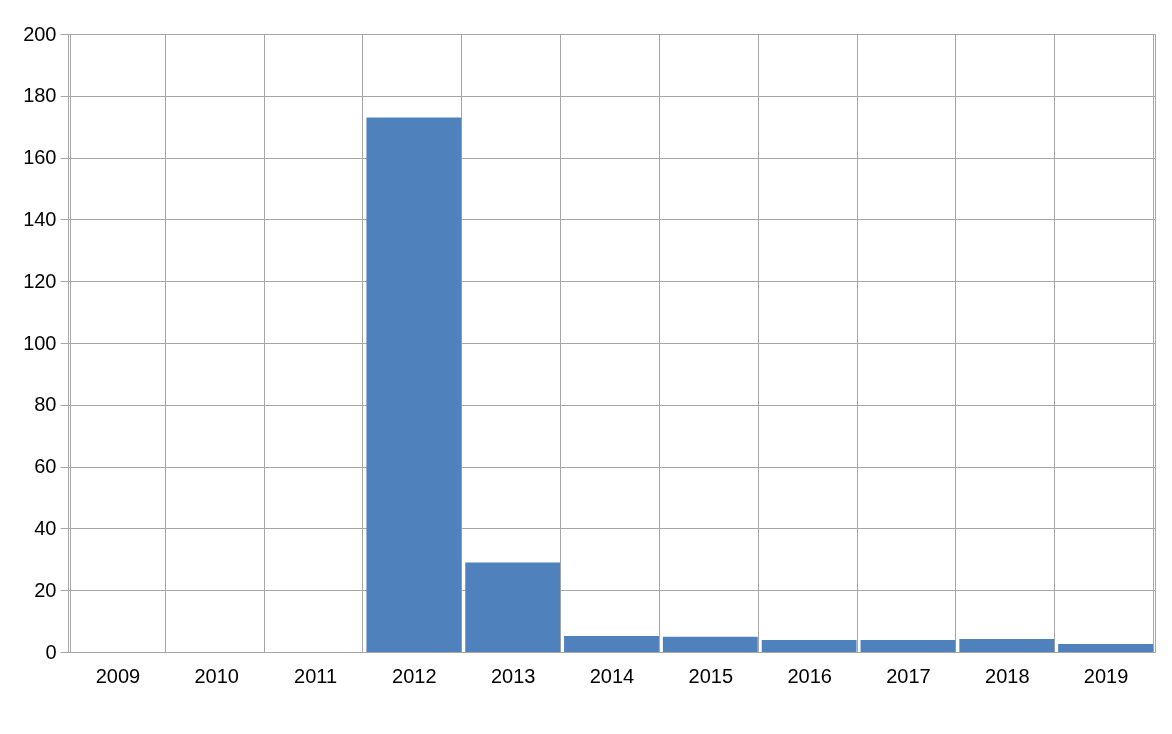 The height and width of the screenshot is (734, 1172). Describe the element at coordinates (40, 95) in the screenshot. I see `y-tick-label: 180` at that location.